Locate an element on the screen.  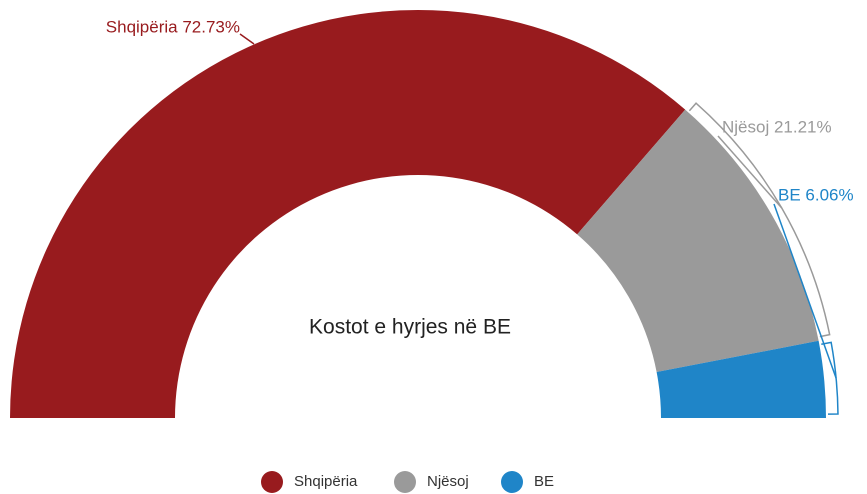
data-label: BE 6.06% is located at coordinates (816, 194).